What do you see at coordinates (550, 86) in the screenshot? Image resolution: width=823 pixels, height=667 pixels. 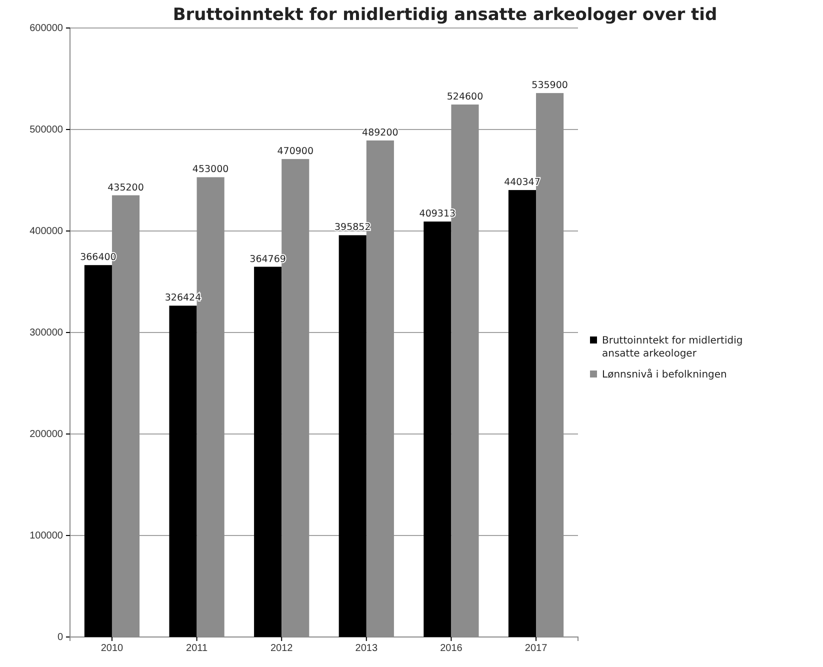 I see `data-label: 535900` at bounding box center [550, 86].